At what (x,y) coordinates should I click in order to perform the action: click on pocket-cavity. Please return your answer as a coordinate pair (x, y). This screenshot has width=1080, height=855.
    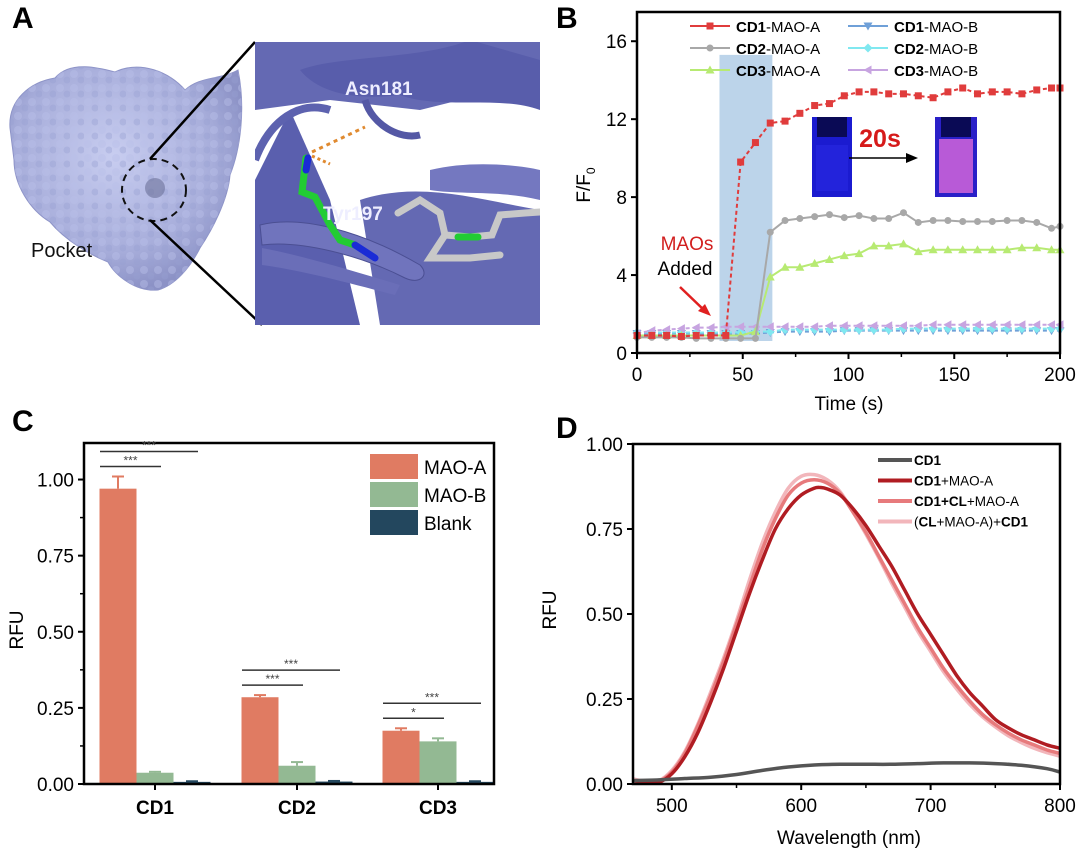
    Looking at the image, I should click on (155, 188).